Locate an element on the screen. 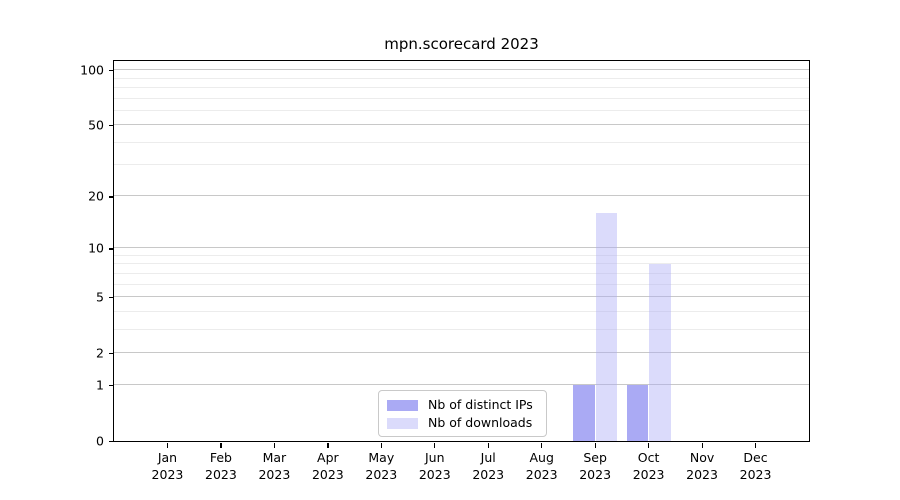  y-tick-label: 1 is located at coordinates (100, 385).